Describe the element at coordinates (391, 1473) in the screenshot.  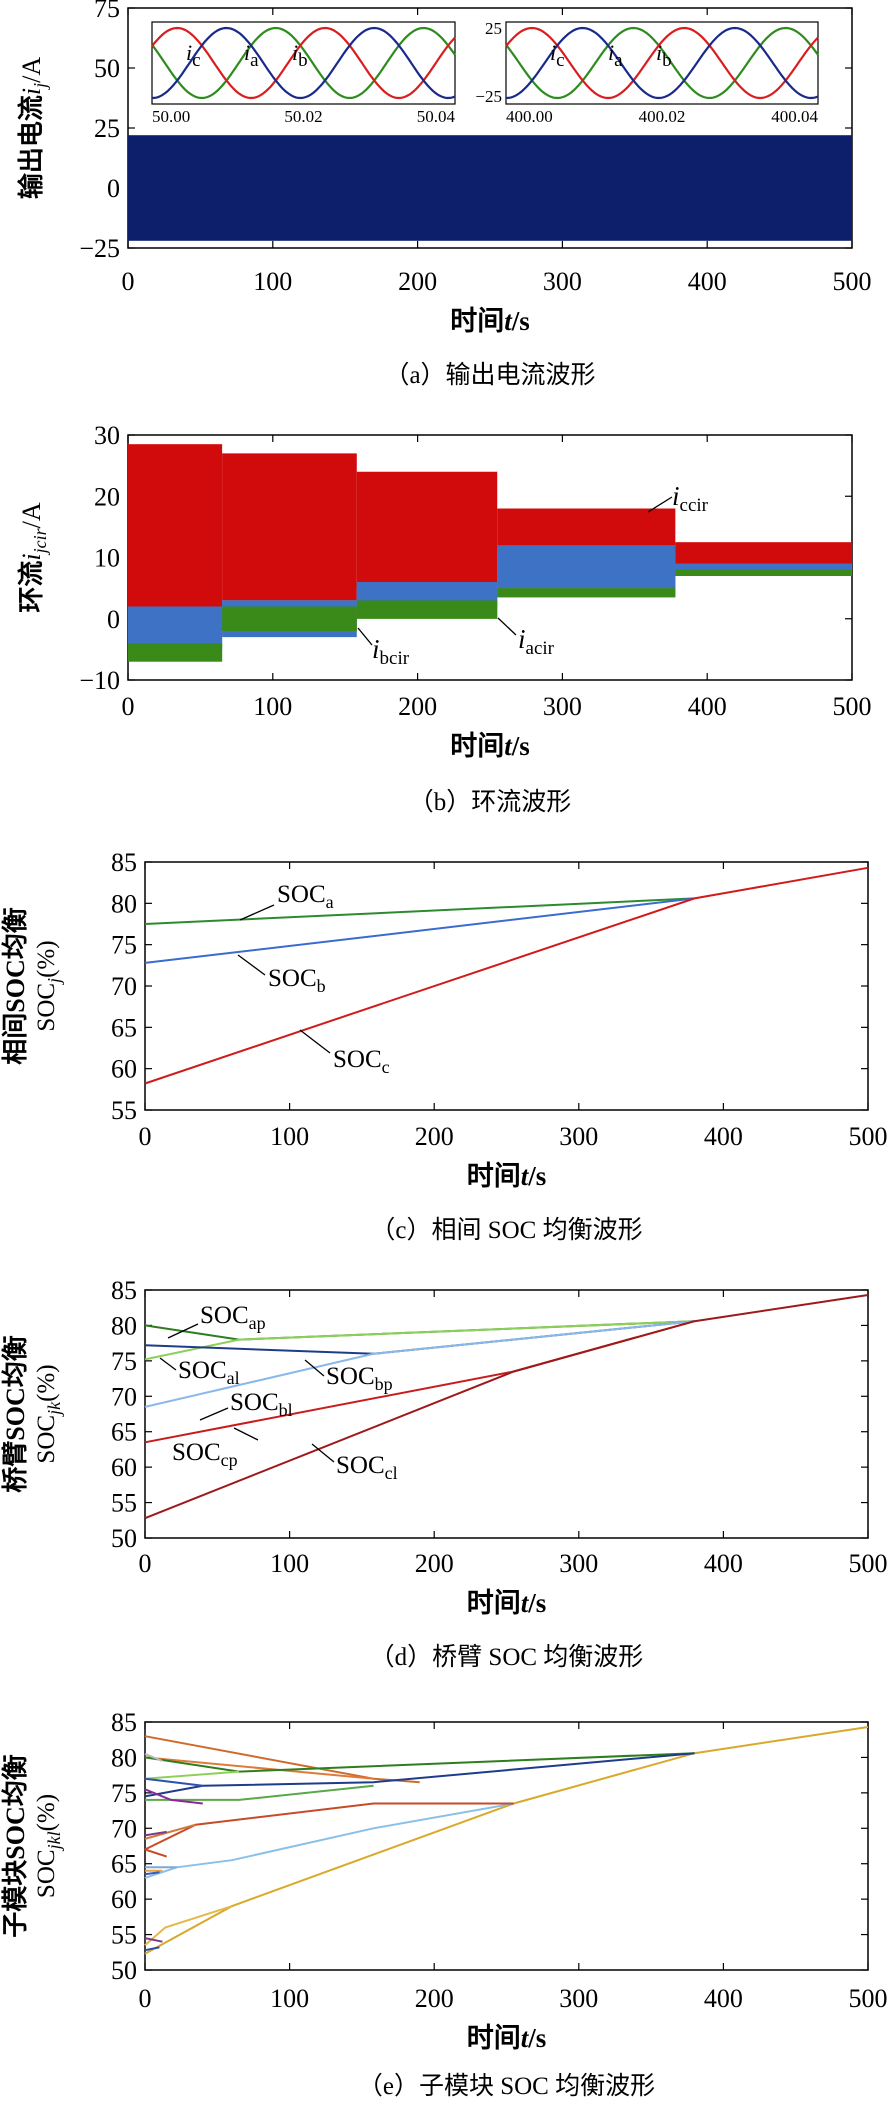
I see `series-label-sub: cl` at that location.